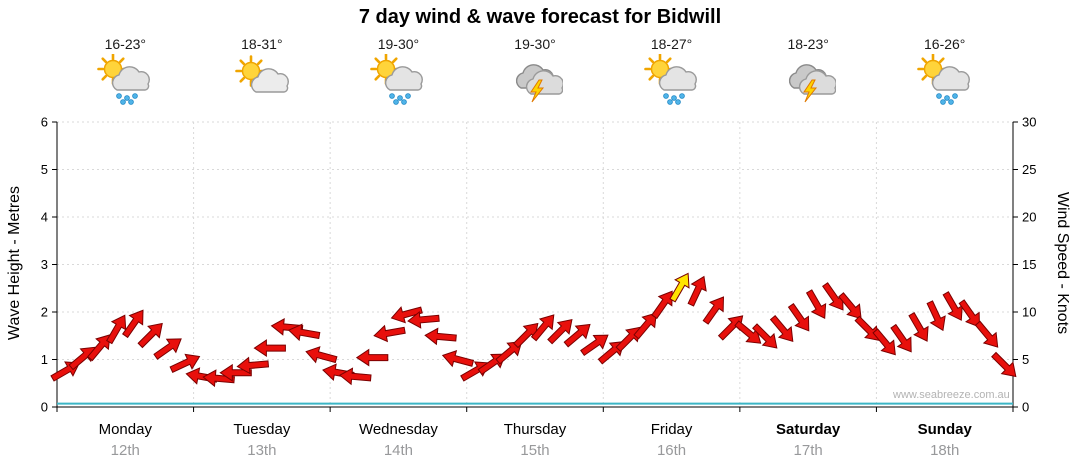 This screenshot has width=1080, height=475. I want to click on day-name: Sunday, so click(944, 429).